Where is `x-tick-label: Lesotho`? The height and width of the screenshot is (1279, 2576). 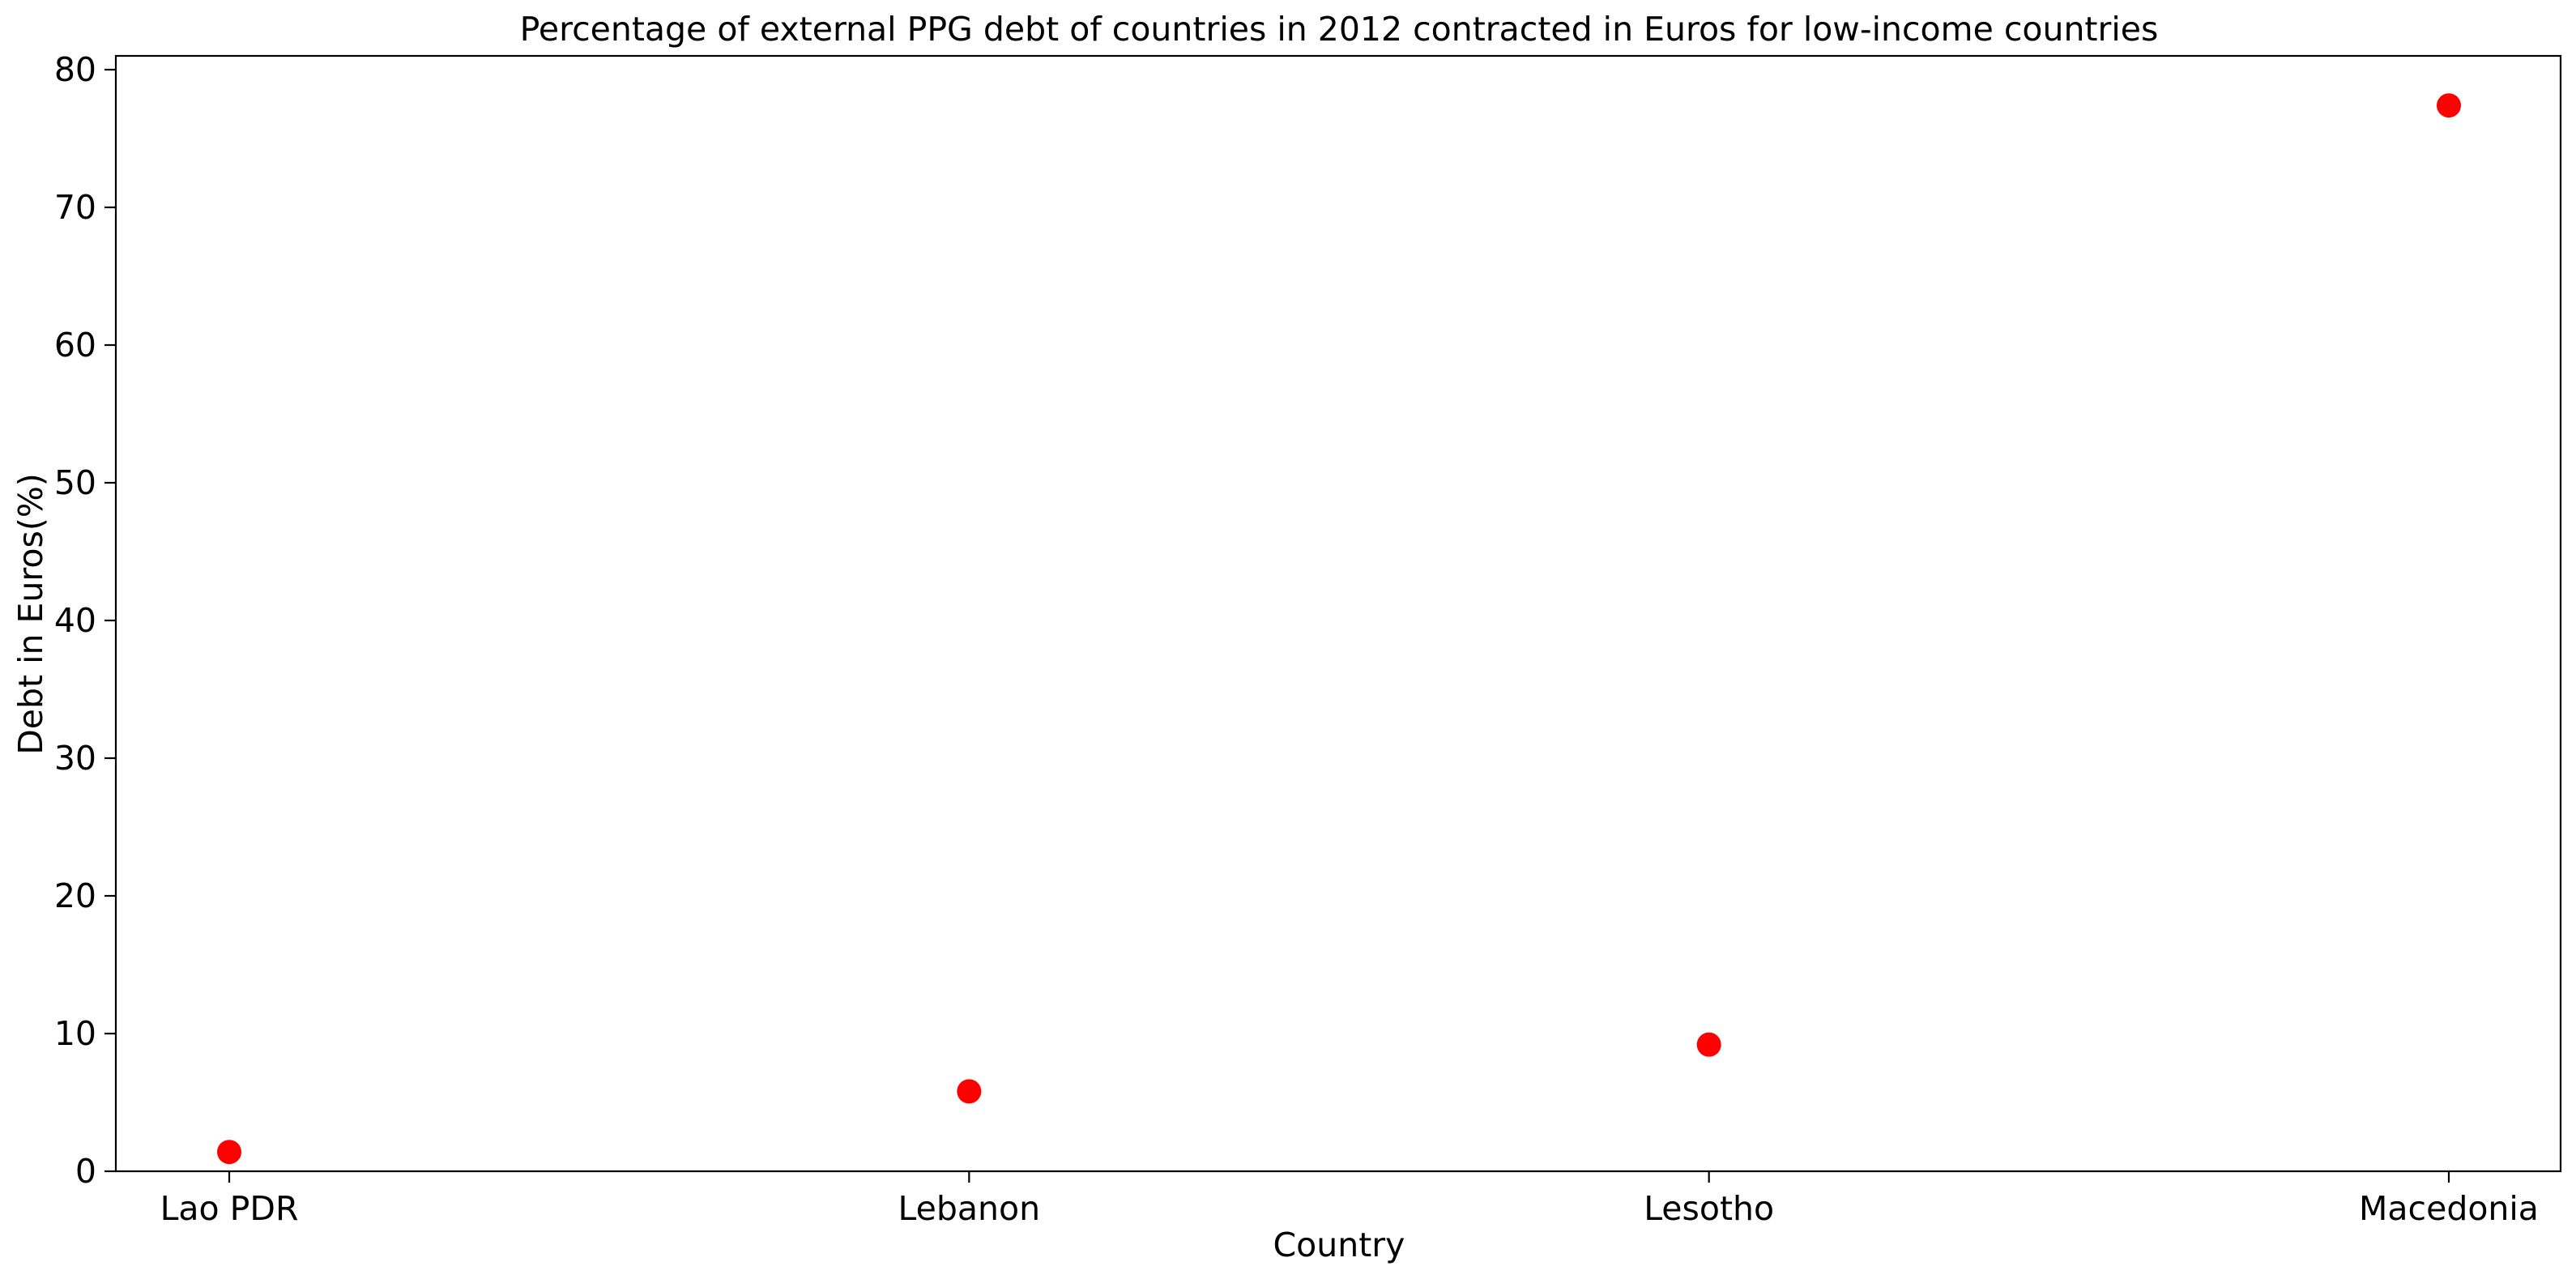
x-tick-label: Lesotho is located at coordinates (1709, 1208).